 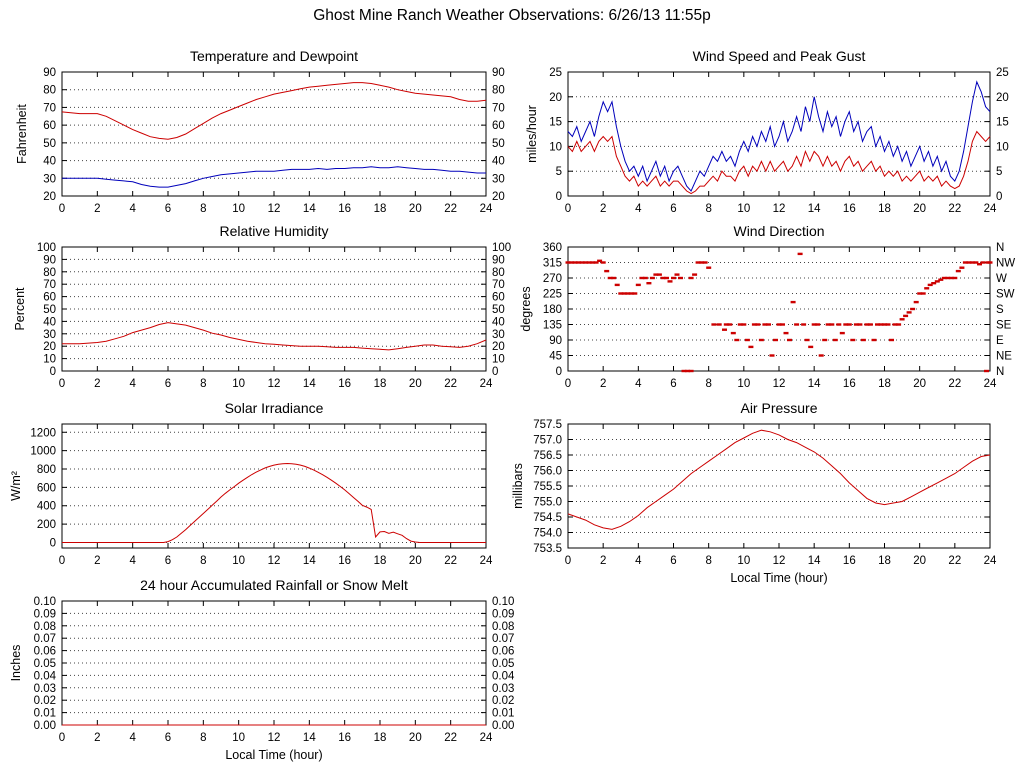 I want to click on y-tick-label-right: 100, so click(x=501, y=248).